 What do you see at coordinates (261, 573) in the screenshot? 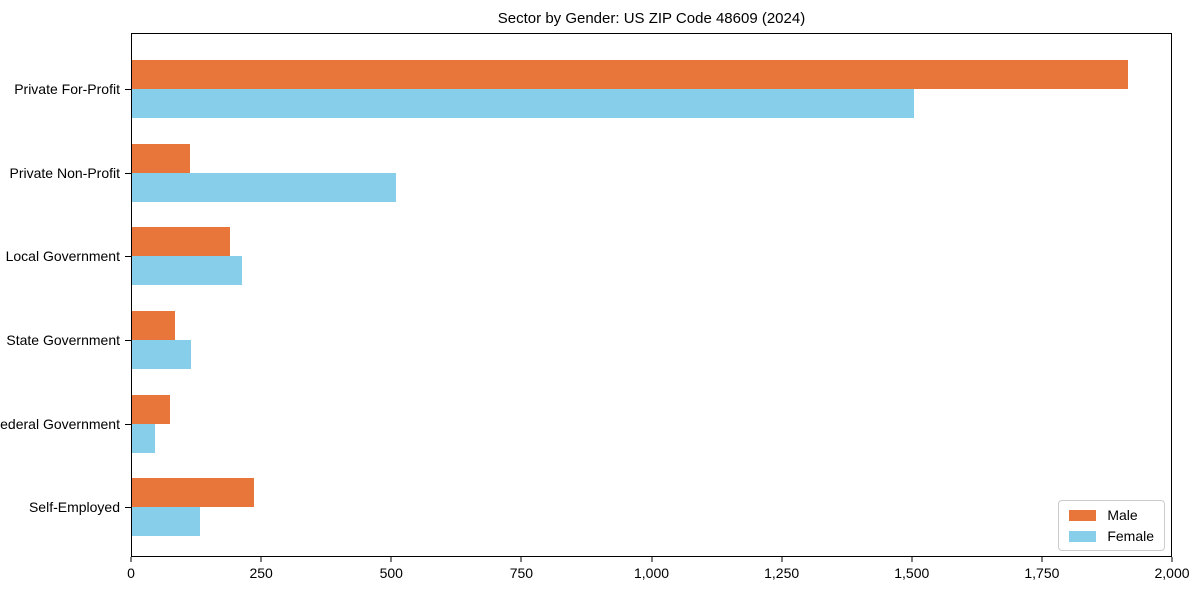
I see `x-tick-label: 250` at bounding box center [261, 573].